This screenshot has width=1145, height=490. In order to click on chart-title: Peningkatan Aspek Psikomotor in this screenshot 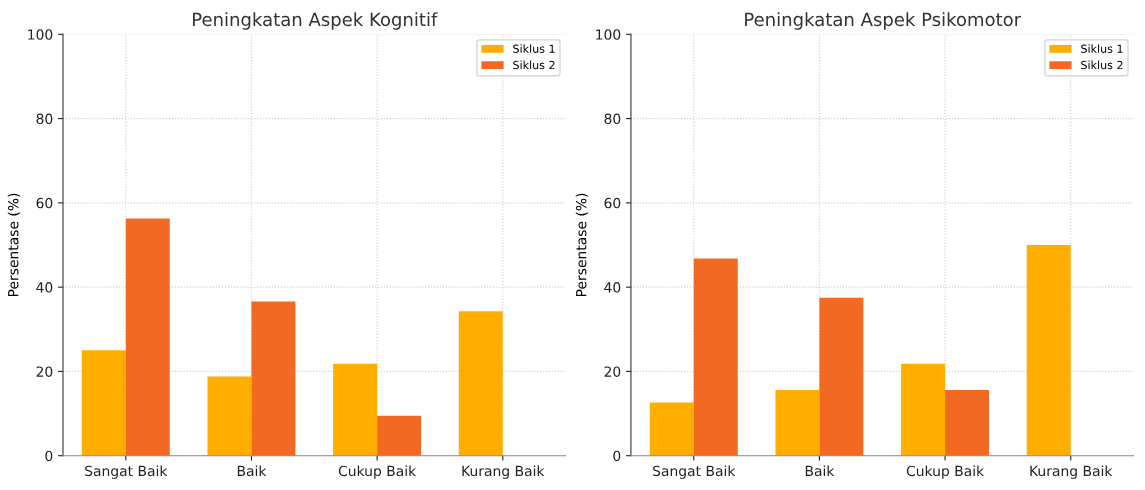, I will do `click(883, 21)`.